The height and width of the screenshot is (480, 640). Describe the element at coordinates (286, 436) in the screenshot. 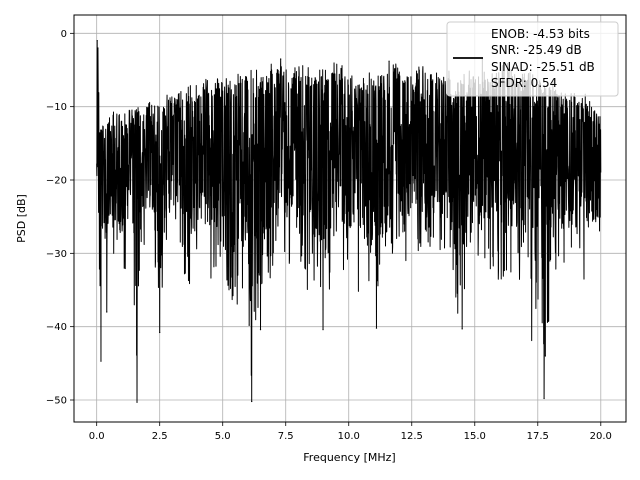

I see `x-tick-label: 7.5` at that location.